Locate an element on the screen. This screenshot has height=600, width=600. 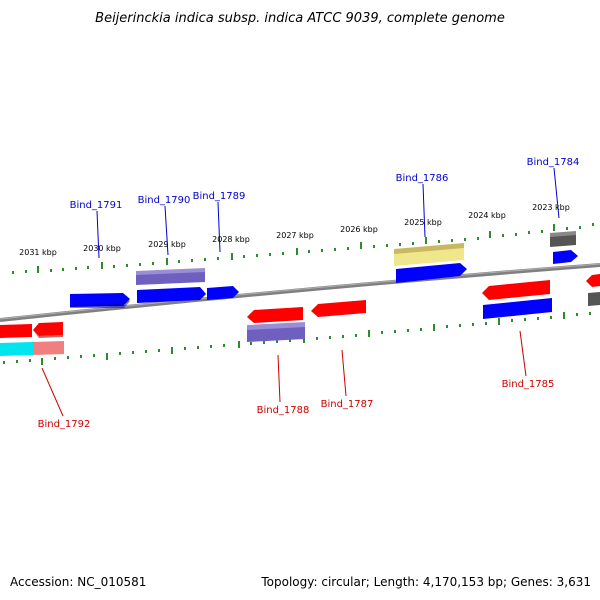
gene-bind-1790-lower is located at coordinates (171, 295).